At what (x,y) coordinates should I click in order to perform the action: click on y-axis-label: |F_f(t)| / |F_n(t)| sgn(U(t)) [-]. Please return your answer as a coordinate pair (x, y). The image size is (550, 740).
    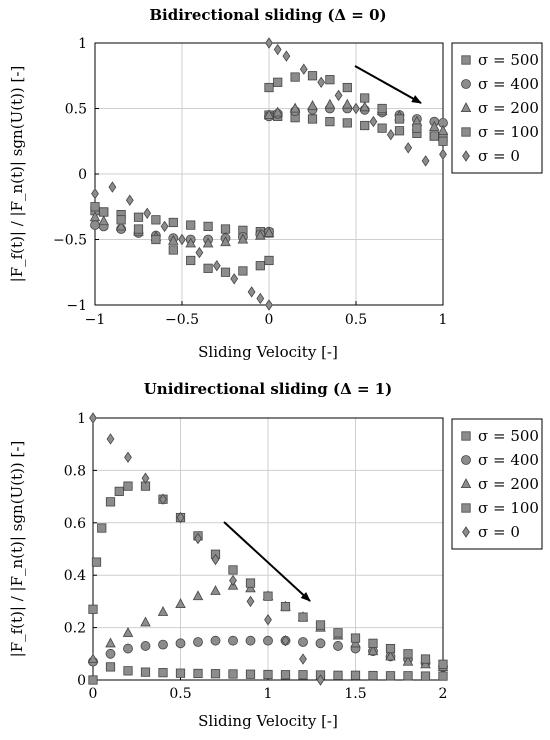
    Looking at the image, I should click on (17, 549).